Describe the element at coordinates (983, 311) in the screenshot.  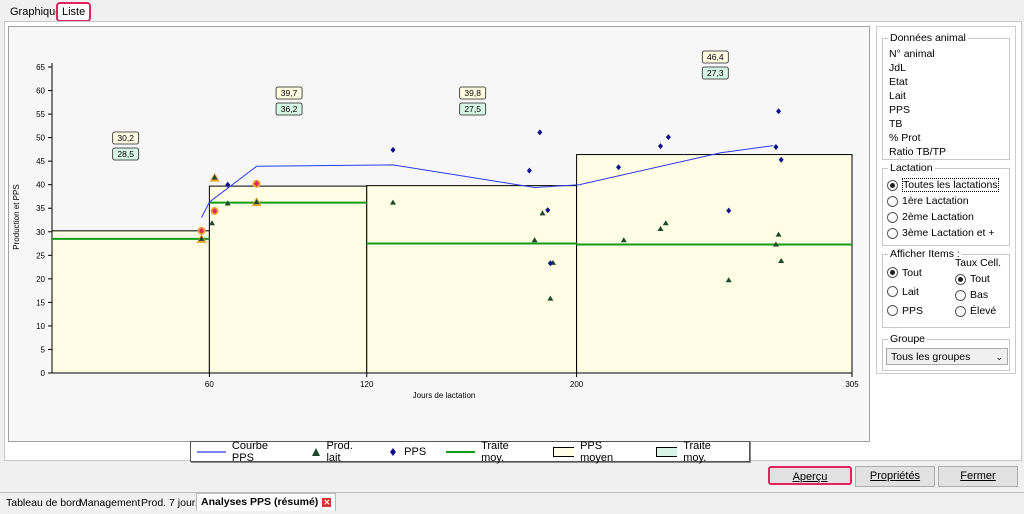
I see `radio-label: Élevé` at that location.